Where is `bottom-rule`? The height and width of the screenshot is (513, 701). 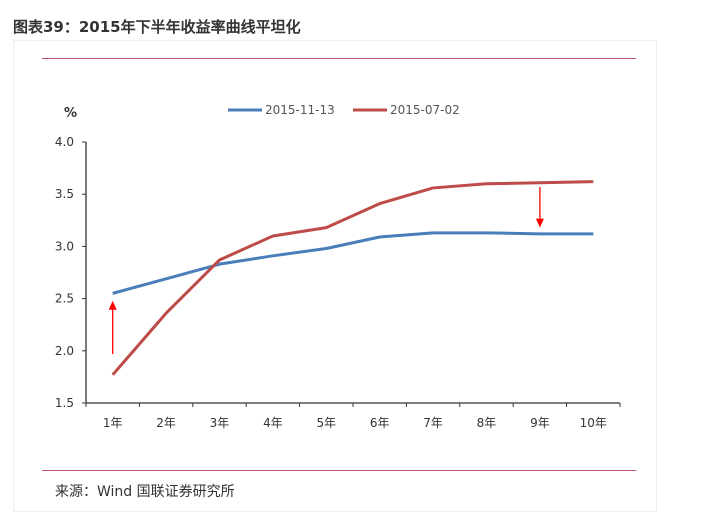
bottom-rule is located at coordinates (339, 470).